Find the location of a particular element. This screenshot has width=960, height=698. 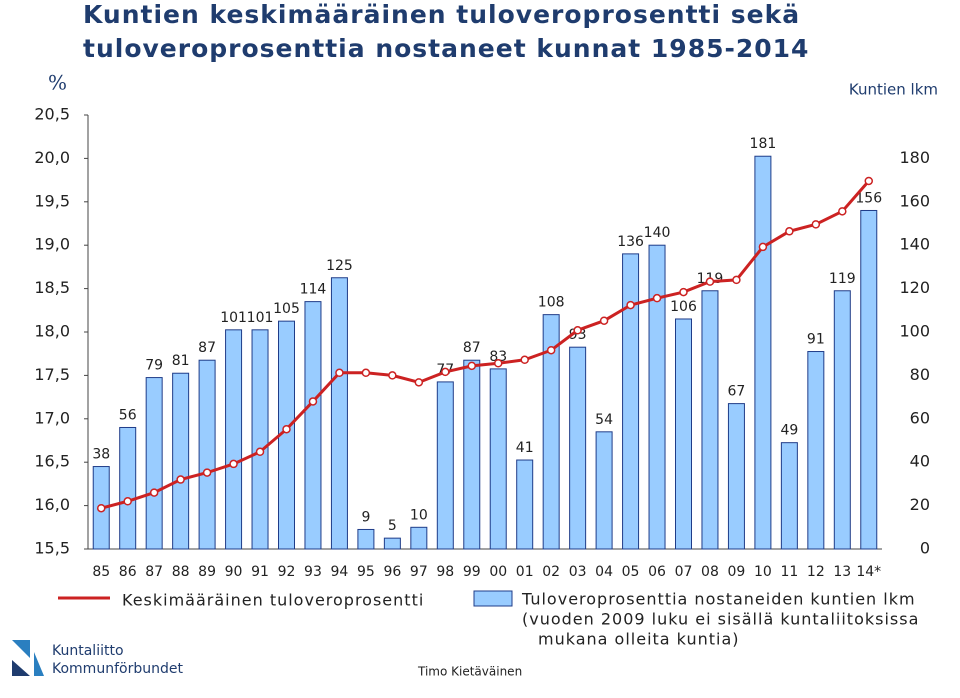

bar-value-label: 87 is located at coordinates (207, 348).